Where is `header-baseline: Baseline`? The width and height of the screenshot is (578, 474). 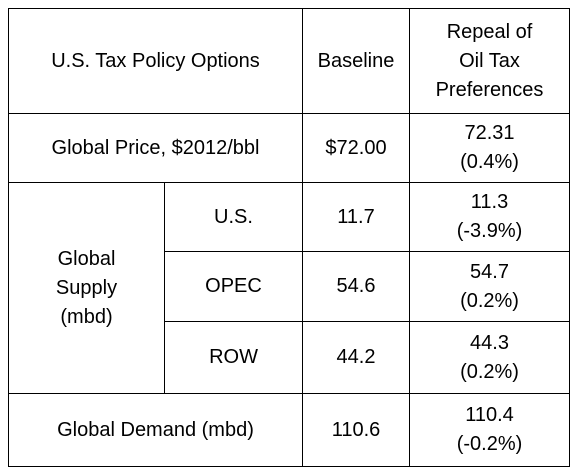 header-baseline: Baseline is located at coordinates (356, 61).